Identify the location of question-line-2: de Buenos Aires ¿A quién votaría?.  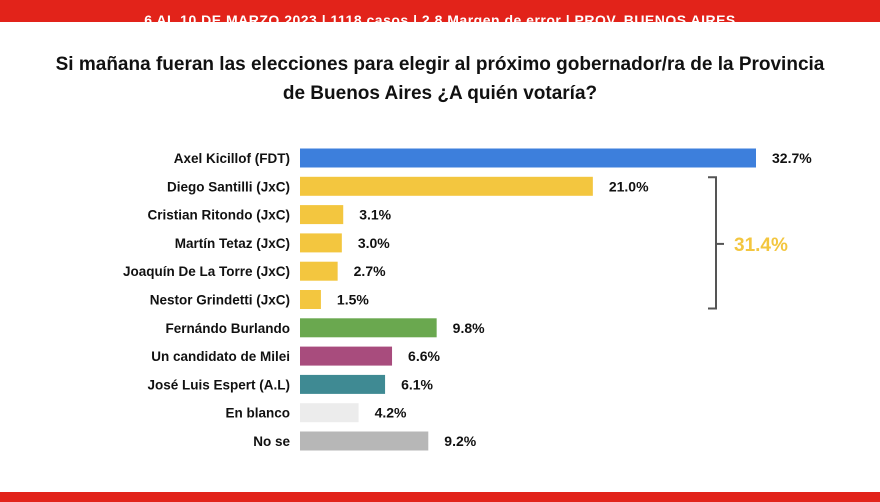
(440, 93).